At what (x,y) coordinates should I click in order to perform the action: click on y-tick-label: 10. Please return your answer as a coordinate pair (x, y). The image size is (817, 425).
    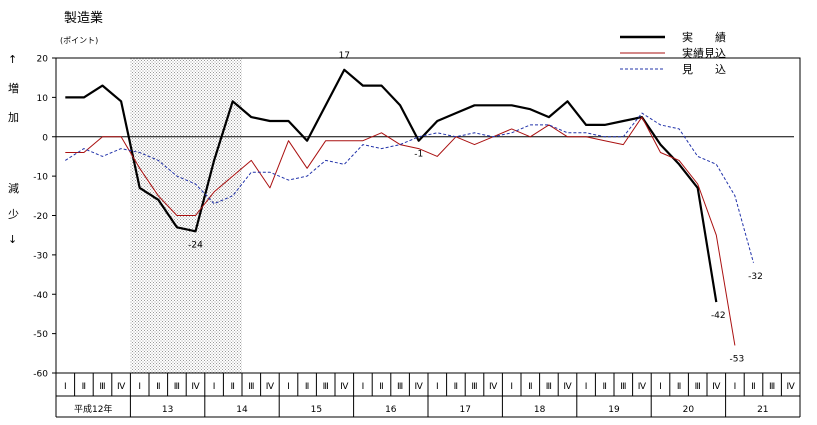
    Looking at the image, I should click on (43, 99).